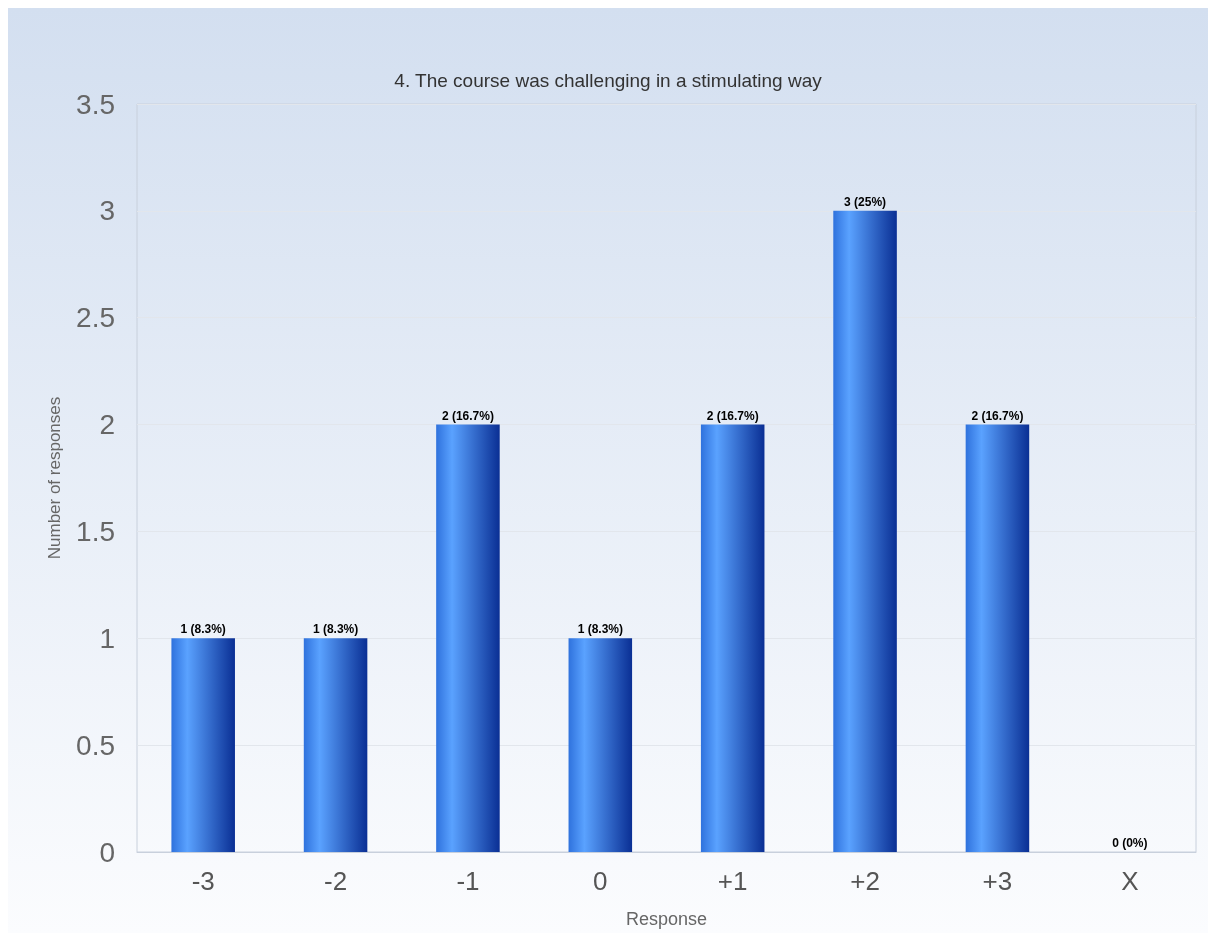  What do you see at coordinates (865, 201) in the screenshot?
I see `data-label: 3 (25%)` at bounding box center [865, 201].